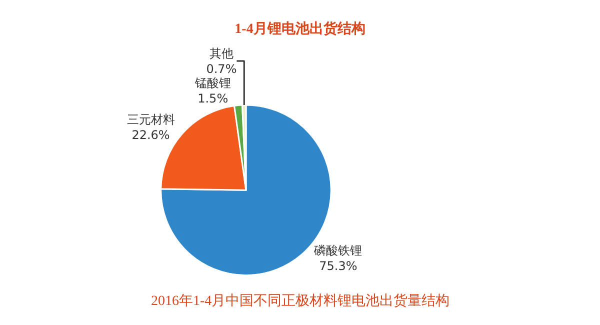 The image size is (600, 325). What do you see at coordinates (337, 250) in the screenshot?
I see `slice-label: 磷酸铁锂` at bounding box center [337, 250].